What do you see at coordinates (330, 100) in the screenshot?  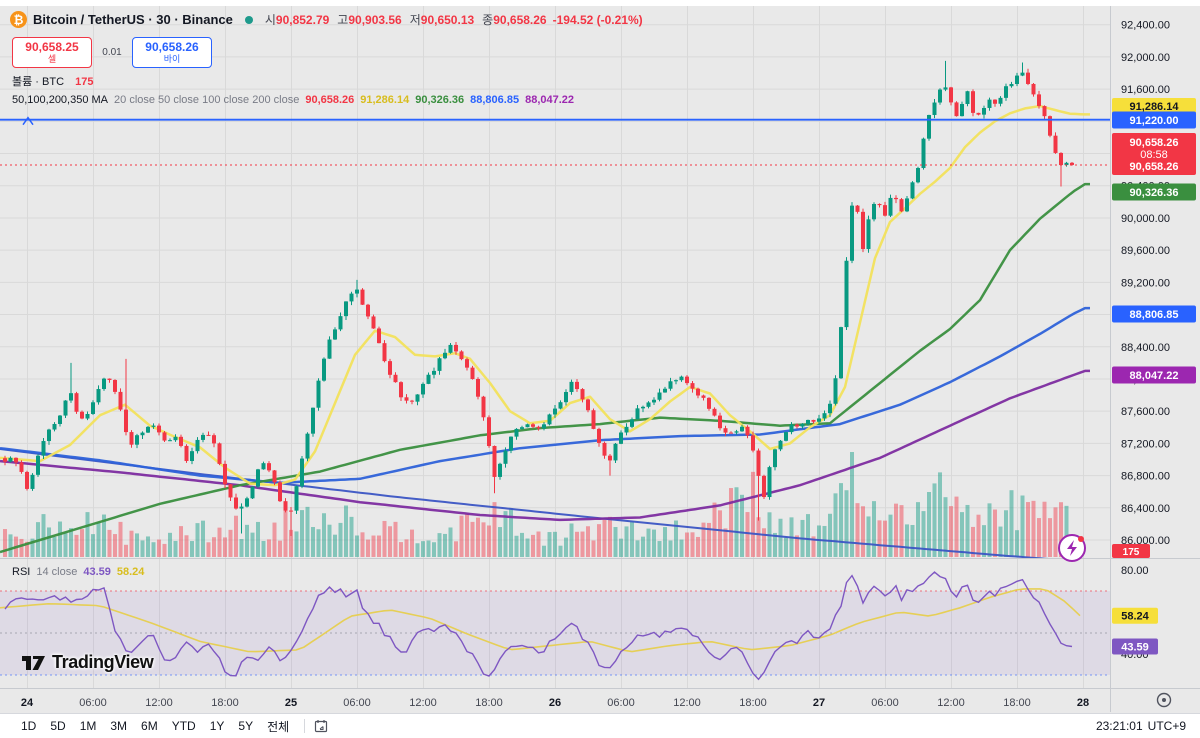 I see `ma-value-close: 90,658.26` at bounding box center [330, 100].